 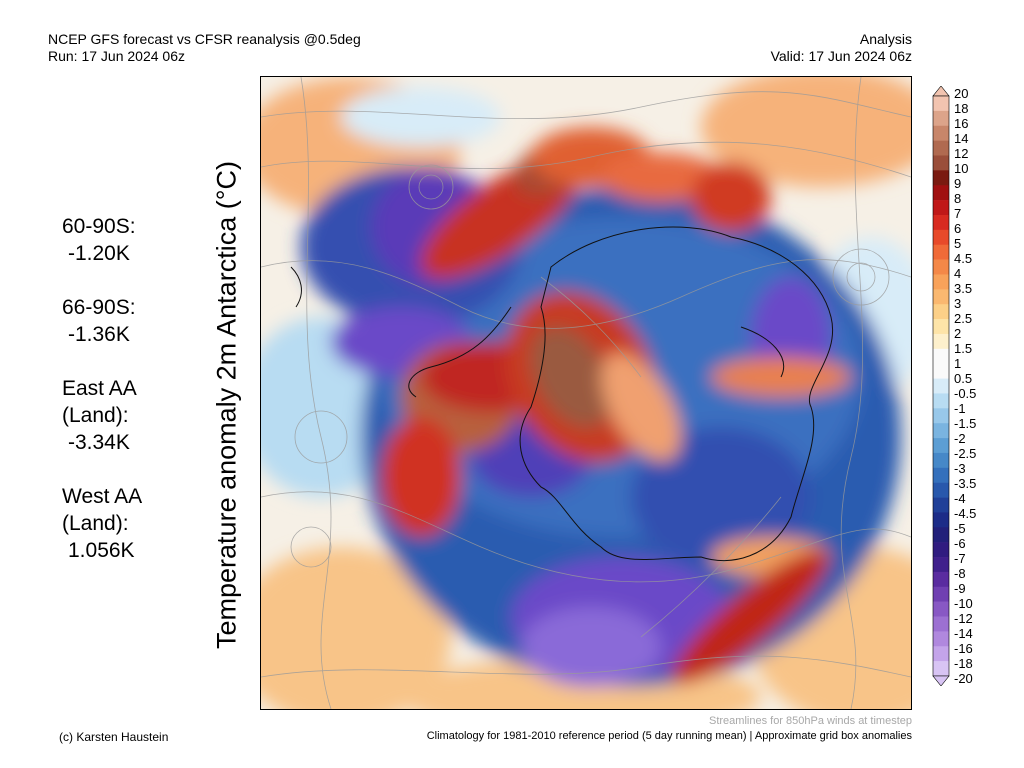 What do you see at coordinates (963, 348) in the screenshot?
I see `colorbar-label: 1.5` at bounding box center [963, 348].